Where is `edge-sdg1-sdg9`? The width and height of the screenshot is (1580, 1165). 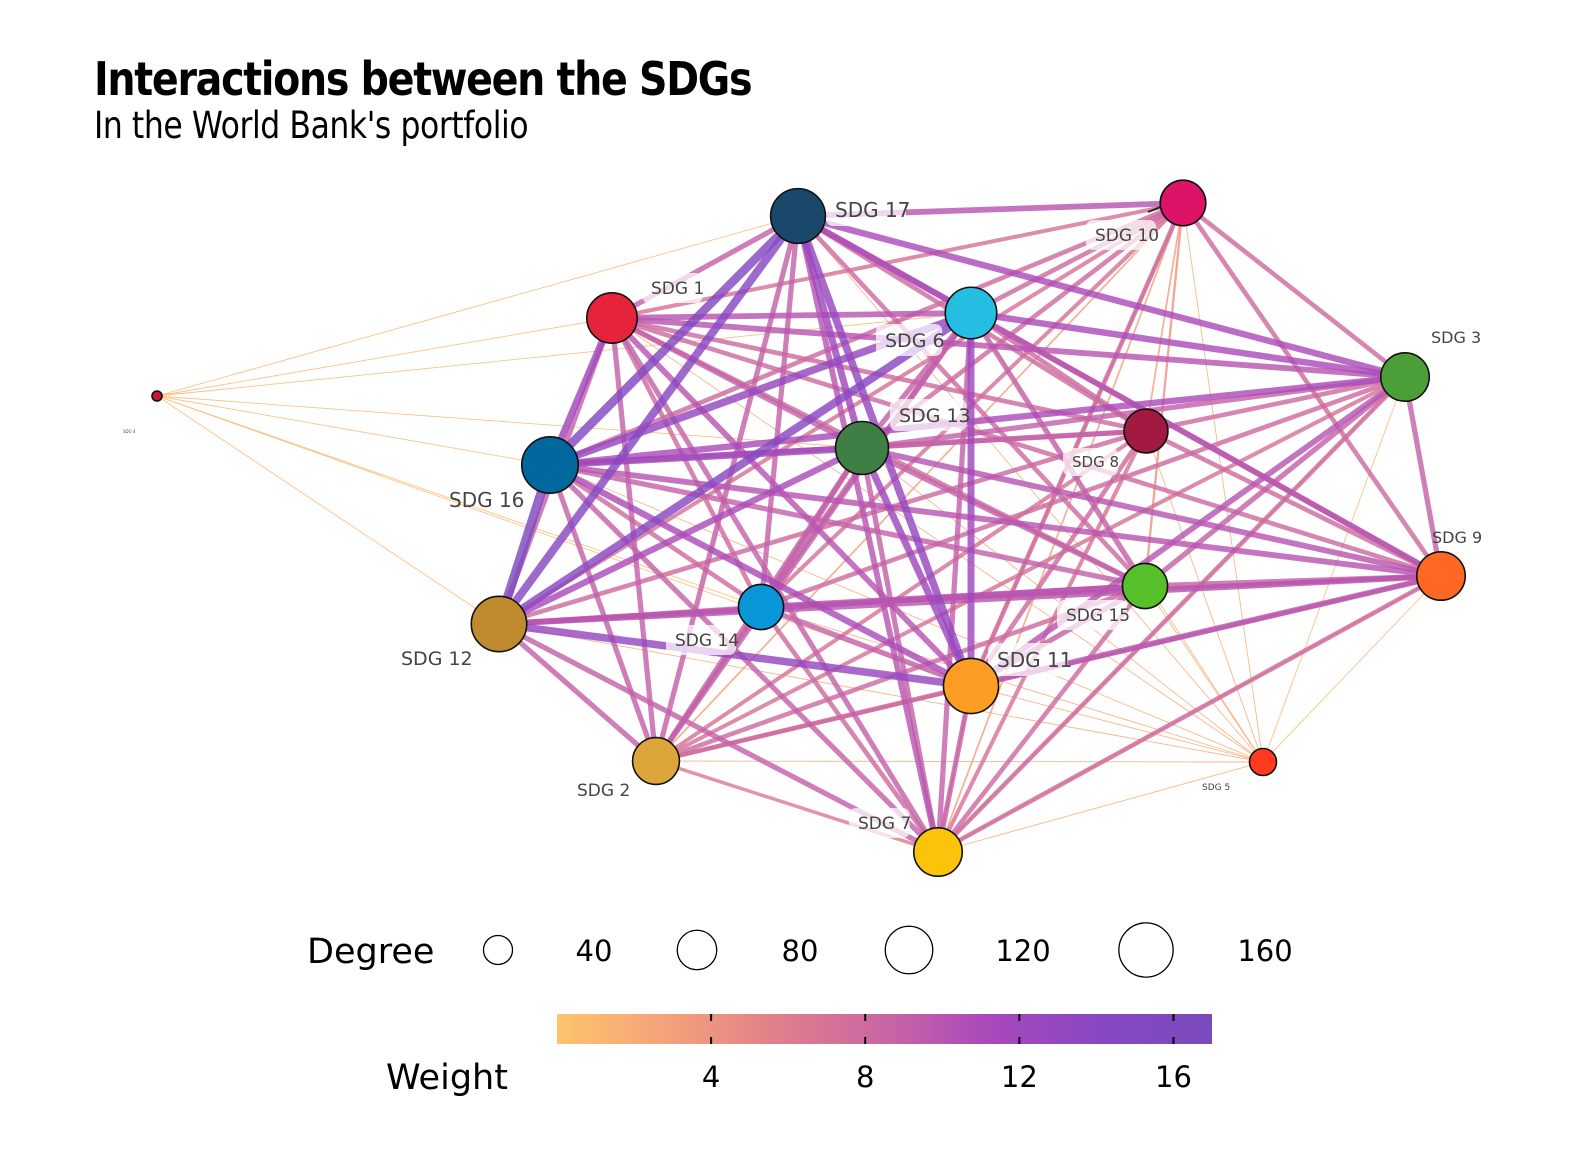 edge-sdg1-sdg9 is located at coordinates (1026, 447).